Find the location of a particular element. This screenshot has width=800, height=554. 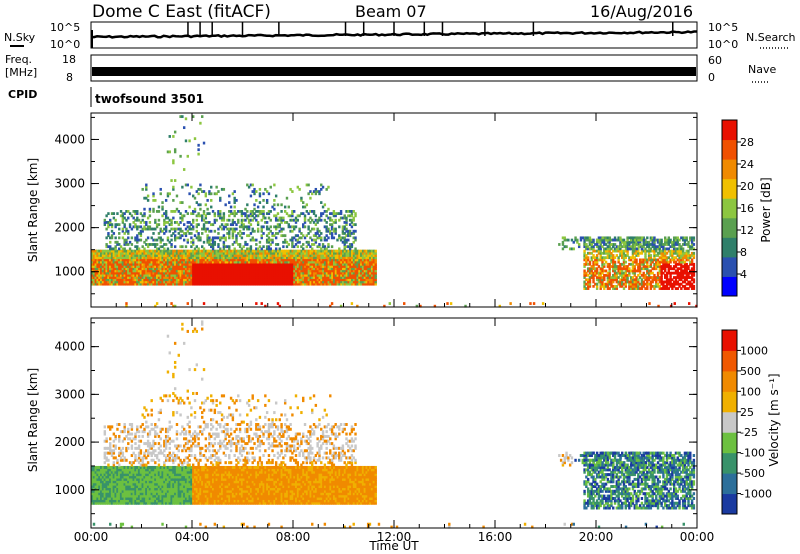

noise-right-label: N.Search is located at coordinates (771, 37).